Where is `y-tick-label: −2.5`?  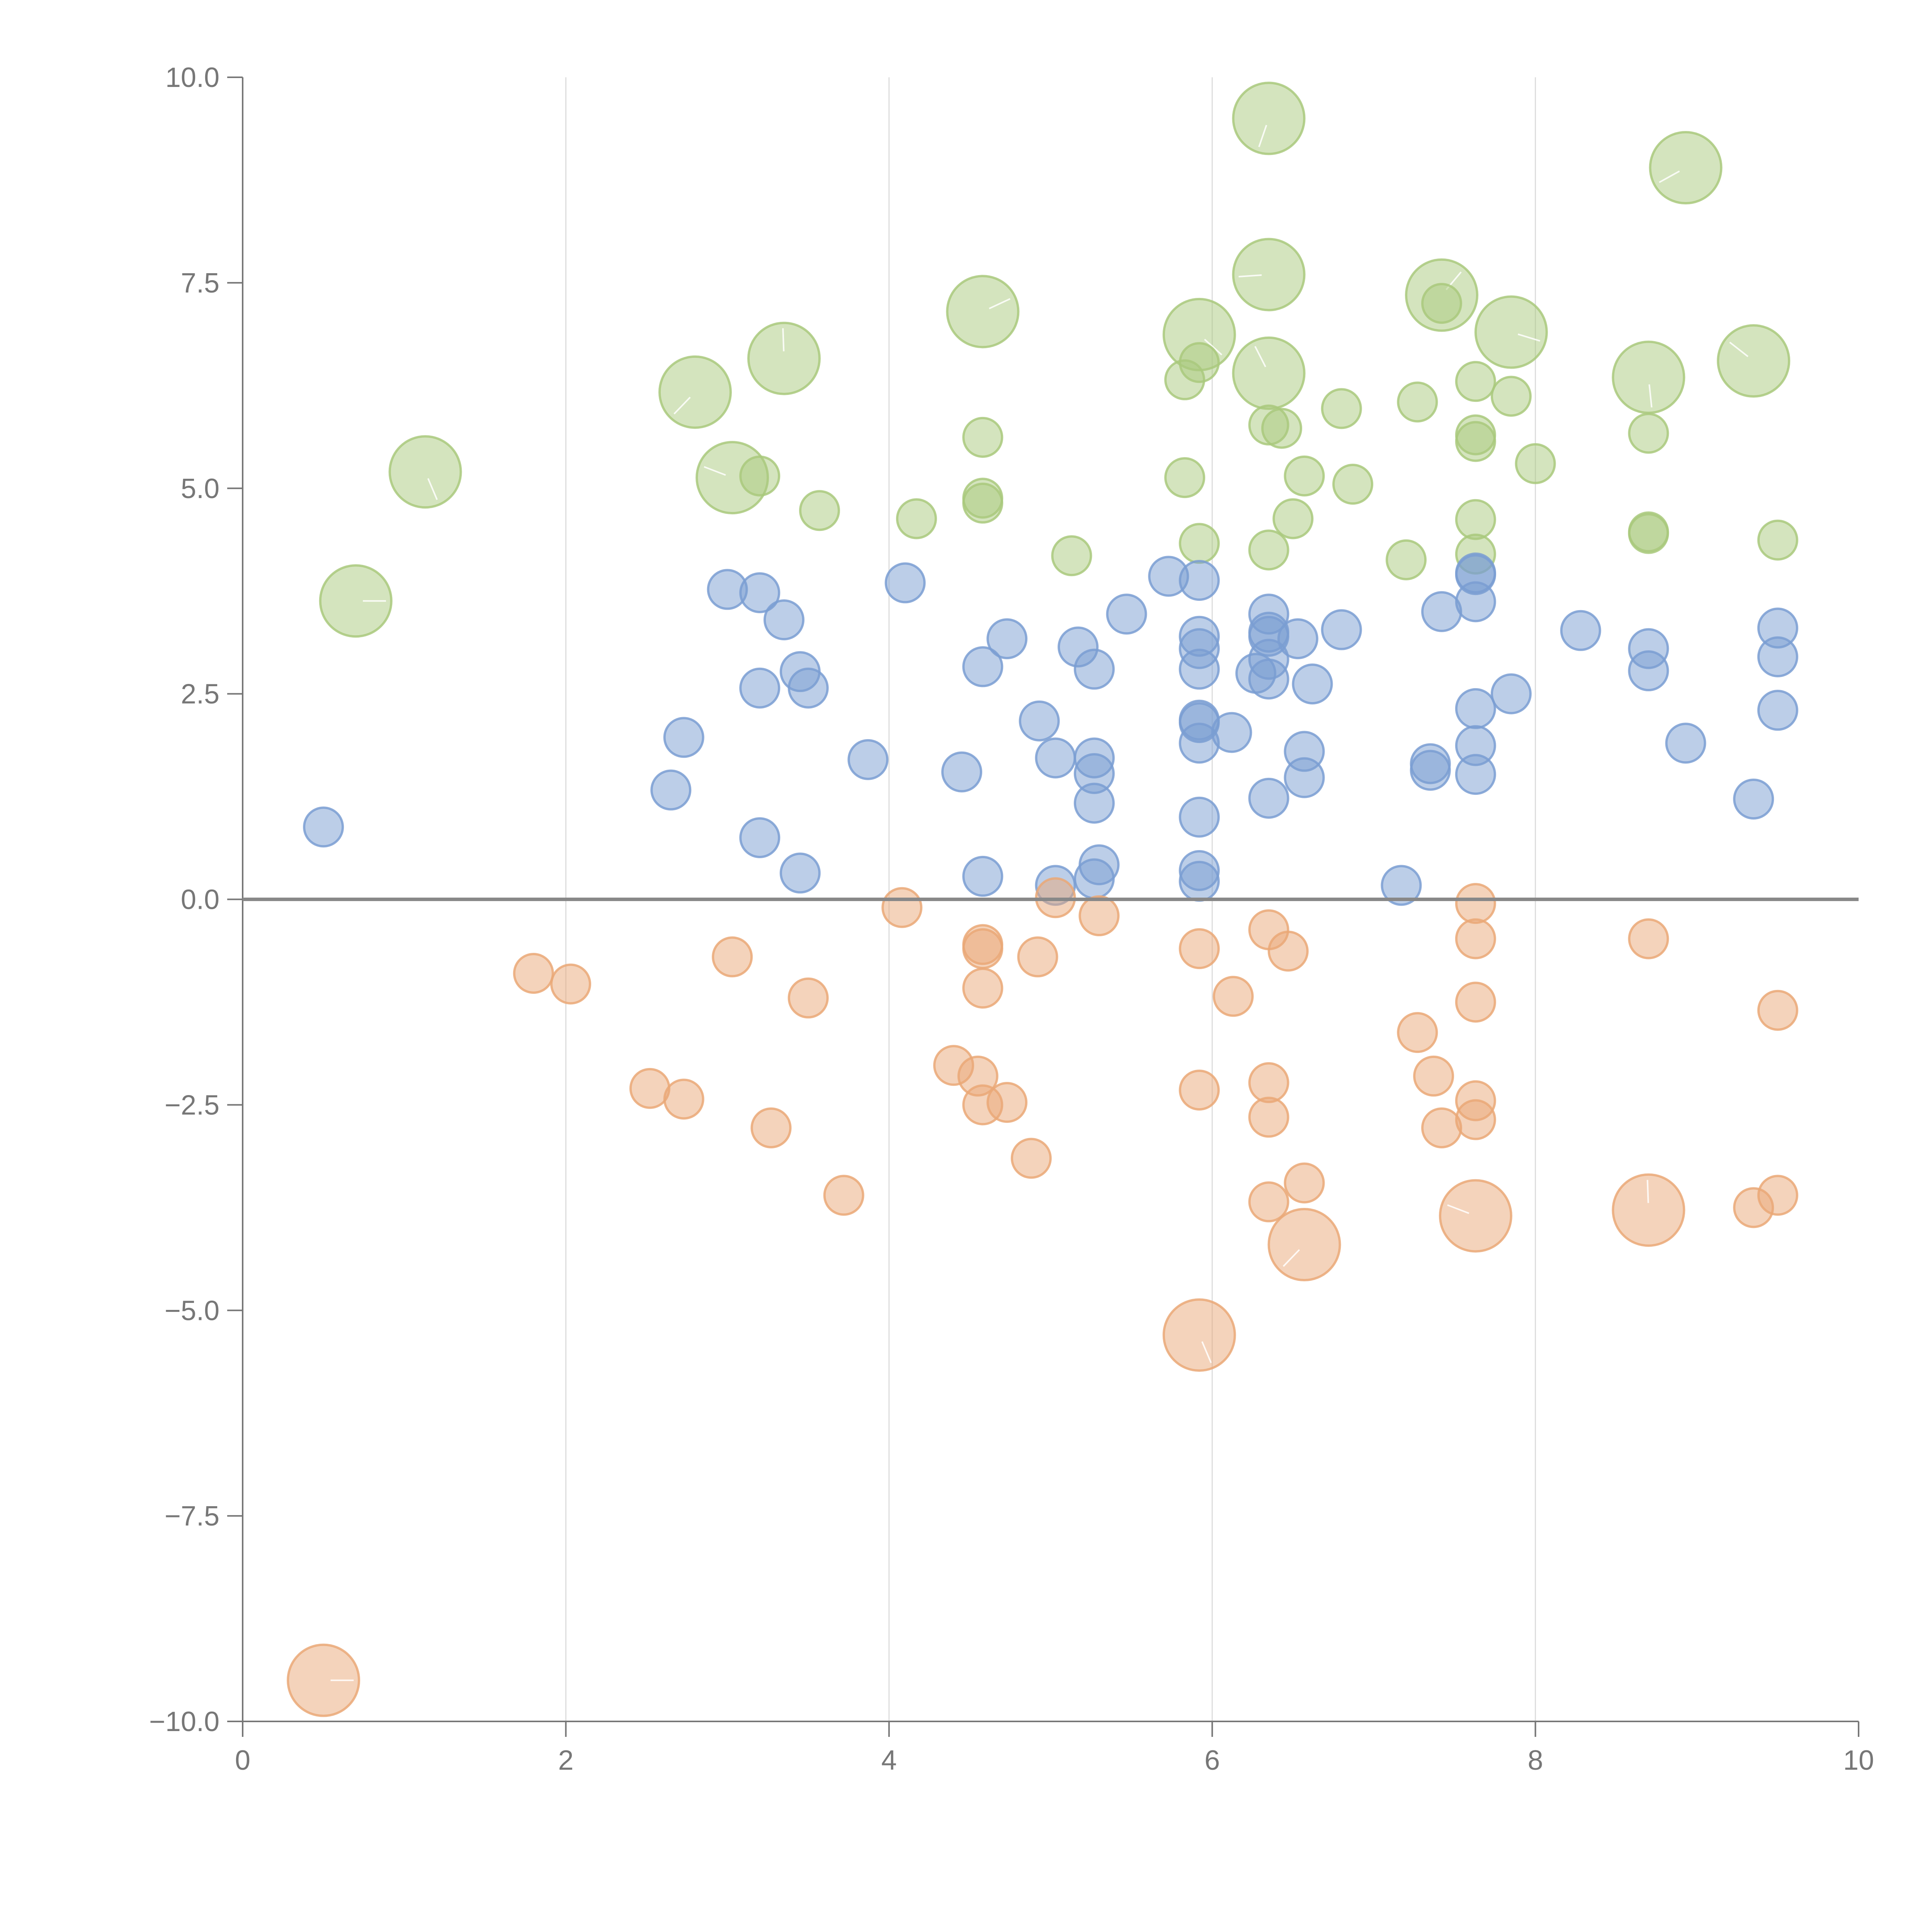 y-tick-label: −2.5 is located at coordinates (192, 1106).